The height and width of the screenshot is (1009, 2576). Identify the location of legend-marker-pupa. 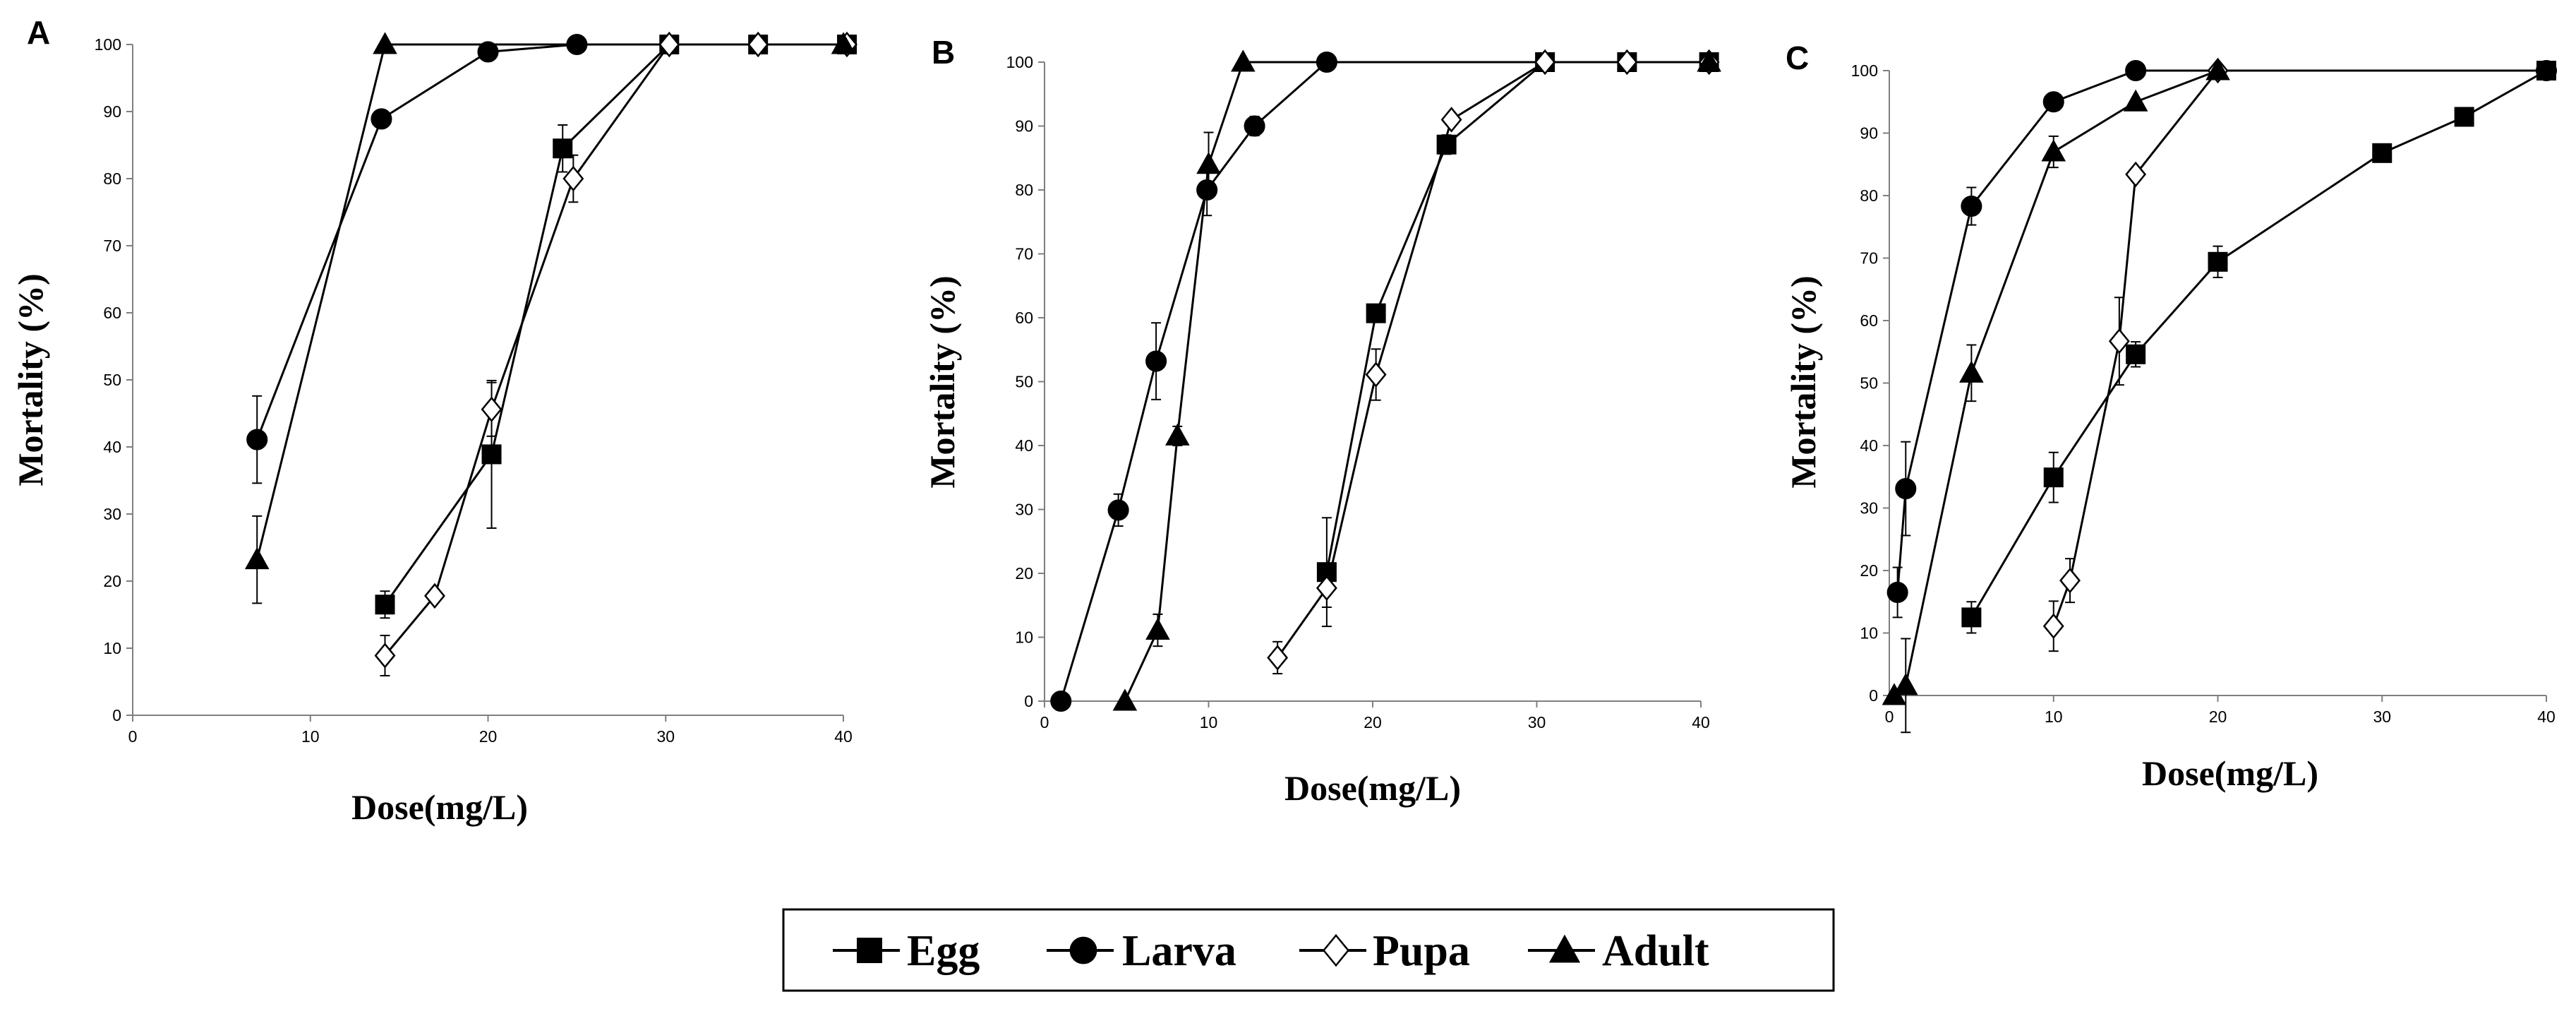
(1336, 950).